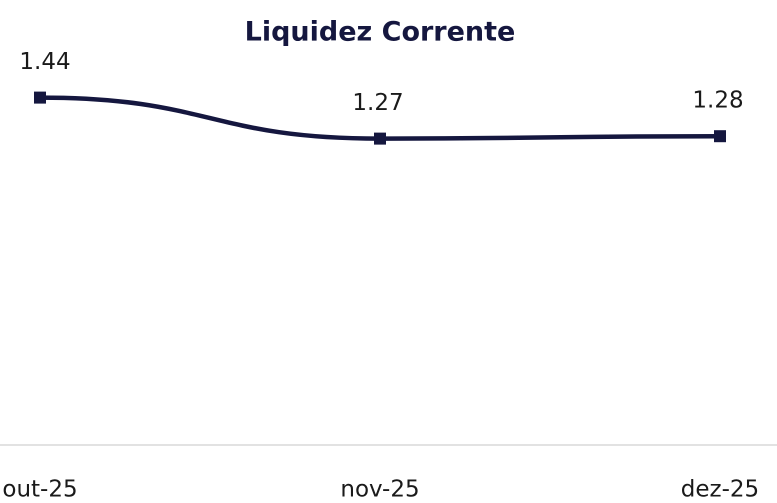 The height and width of the screenshot is (503, 777). What do you see at coordinates (379, 490) in the screenshot?
I see `x-tick-label: nov-25` at bounding box center [379, 490].